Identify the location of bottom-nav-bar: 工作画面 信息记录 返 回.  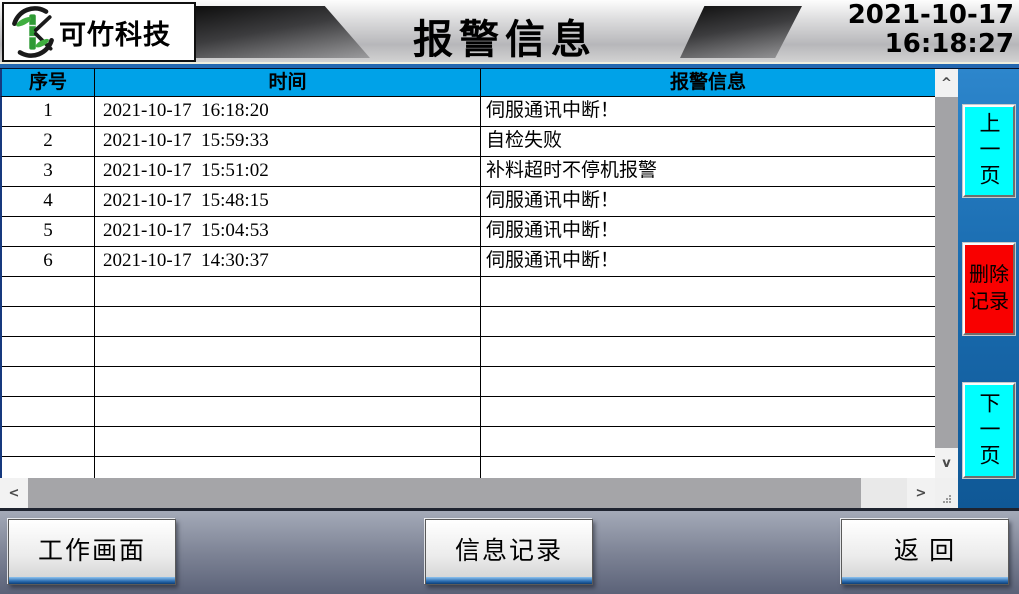
(509, 552).